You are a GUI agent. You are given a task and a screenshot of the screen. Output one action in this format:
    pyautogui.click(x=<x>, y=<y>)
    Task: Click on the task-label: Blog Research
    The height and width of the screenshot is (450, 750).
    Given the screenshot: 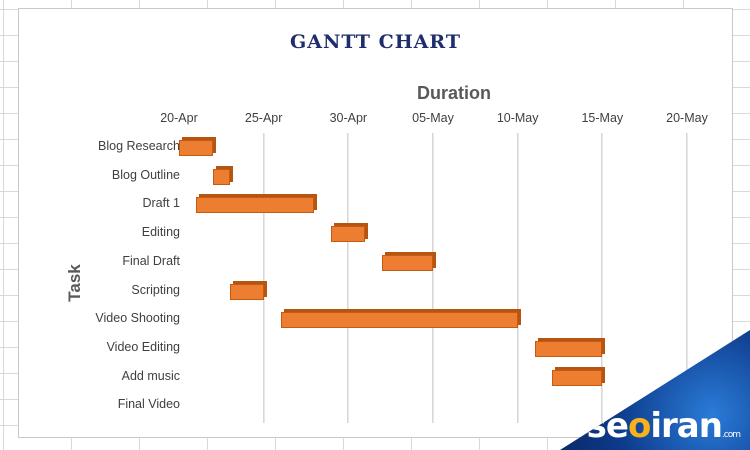 What is the action you would take?
    pyautogui.click(x=139, y=146)
    